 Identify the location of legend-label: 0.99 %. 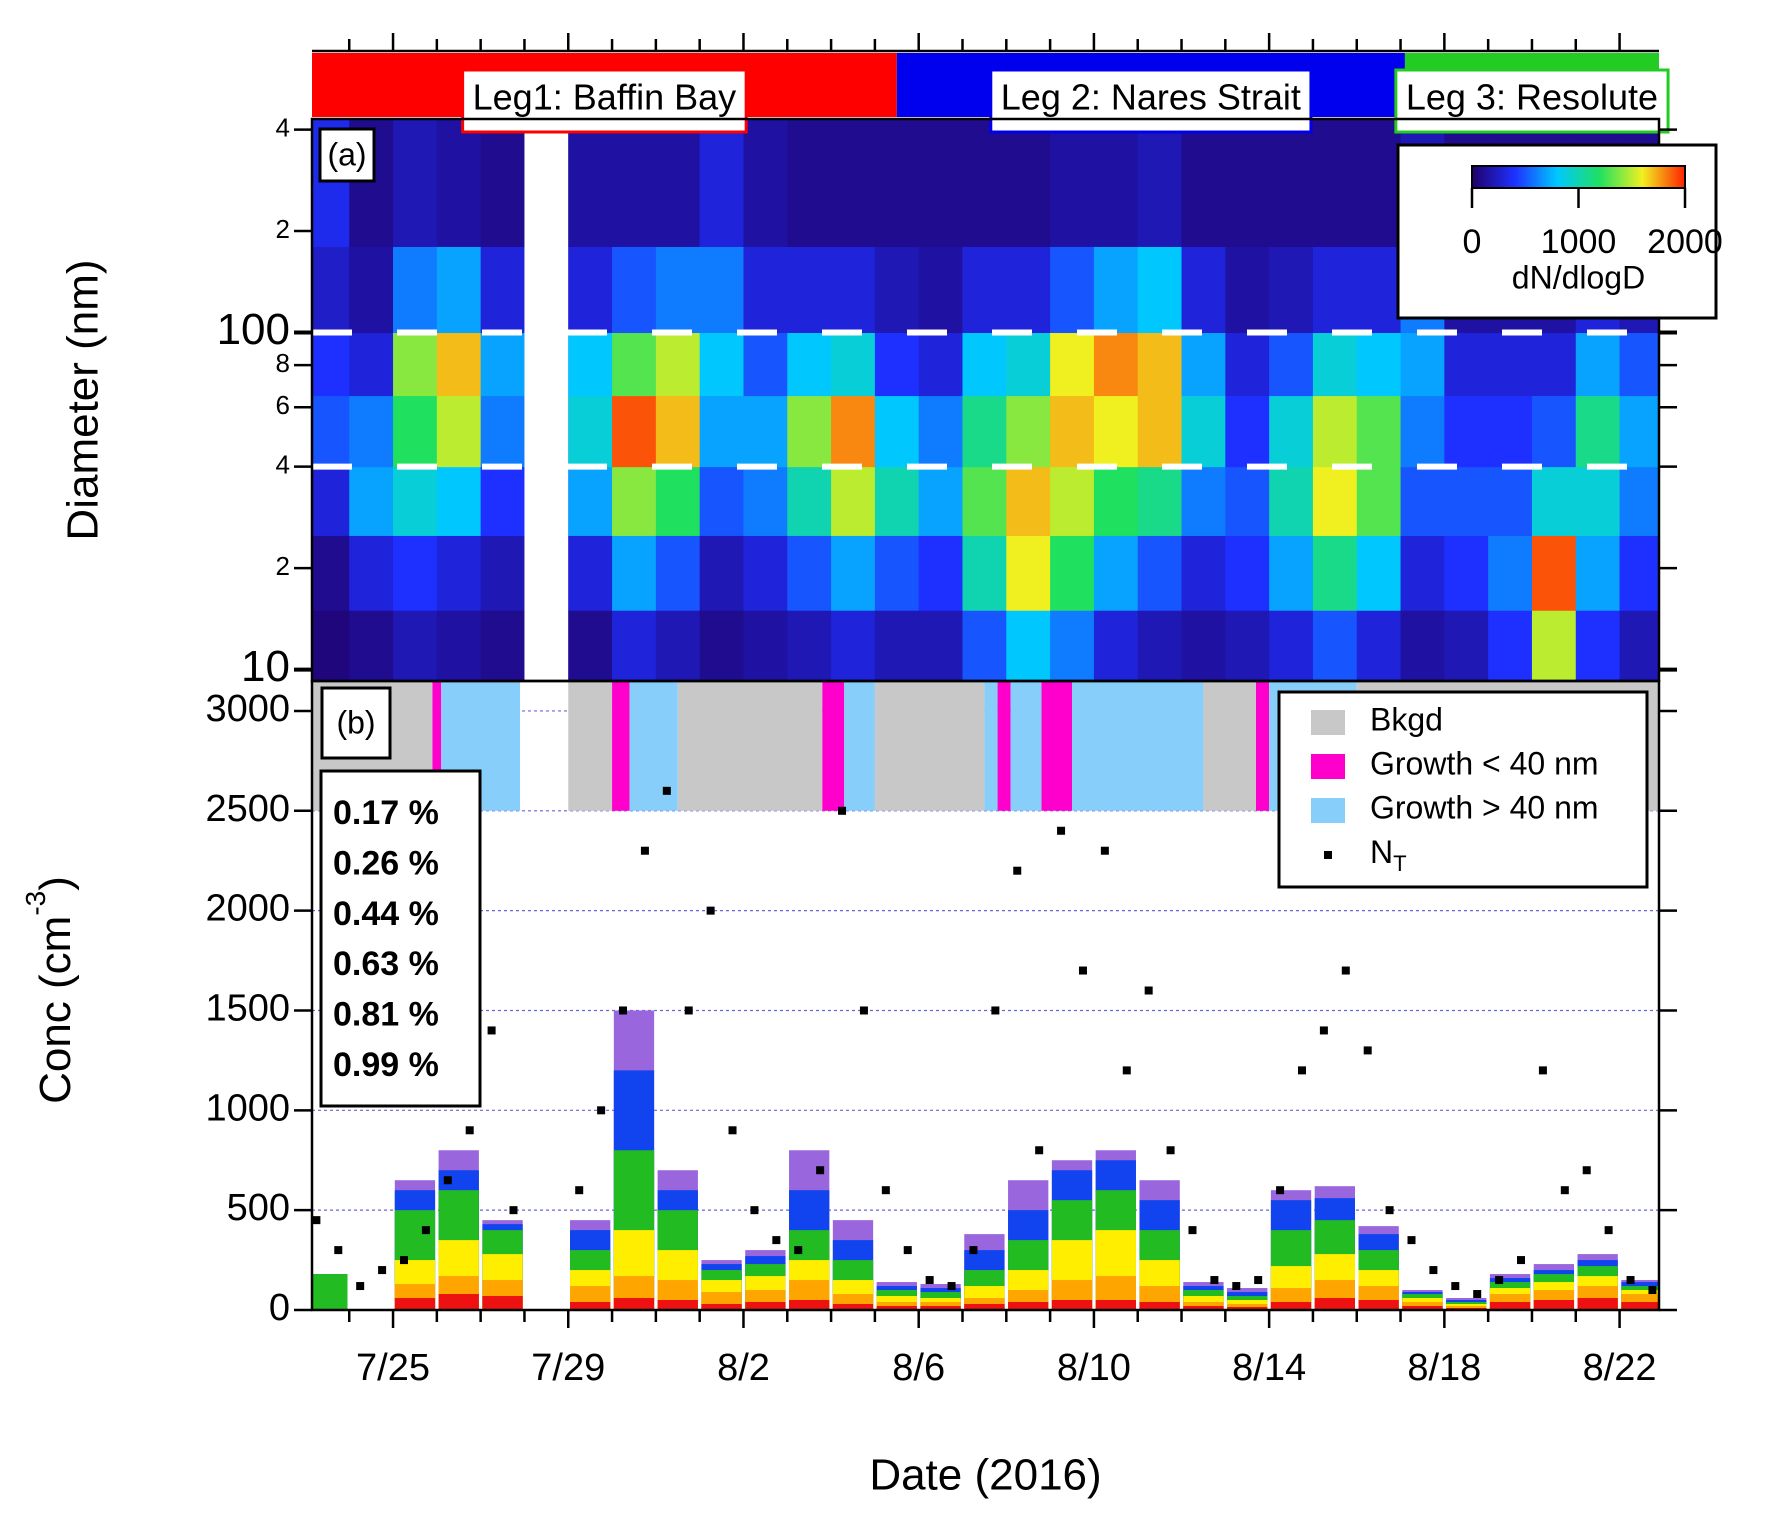
(386, 1065).